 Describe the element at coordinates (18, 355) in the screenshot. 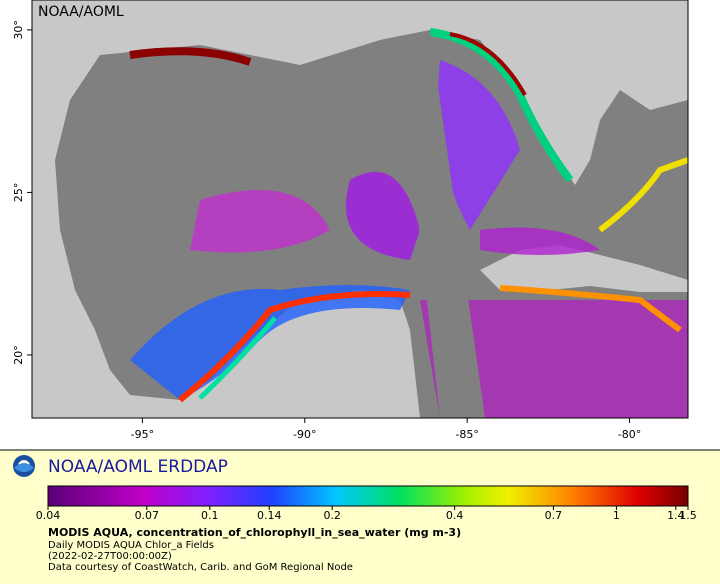

I see `y-tick-label: 20°` at that location.